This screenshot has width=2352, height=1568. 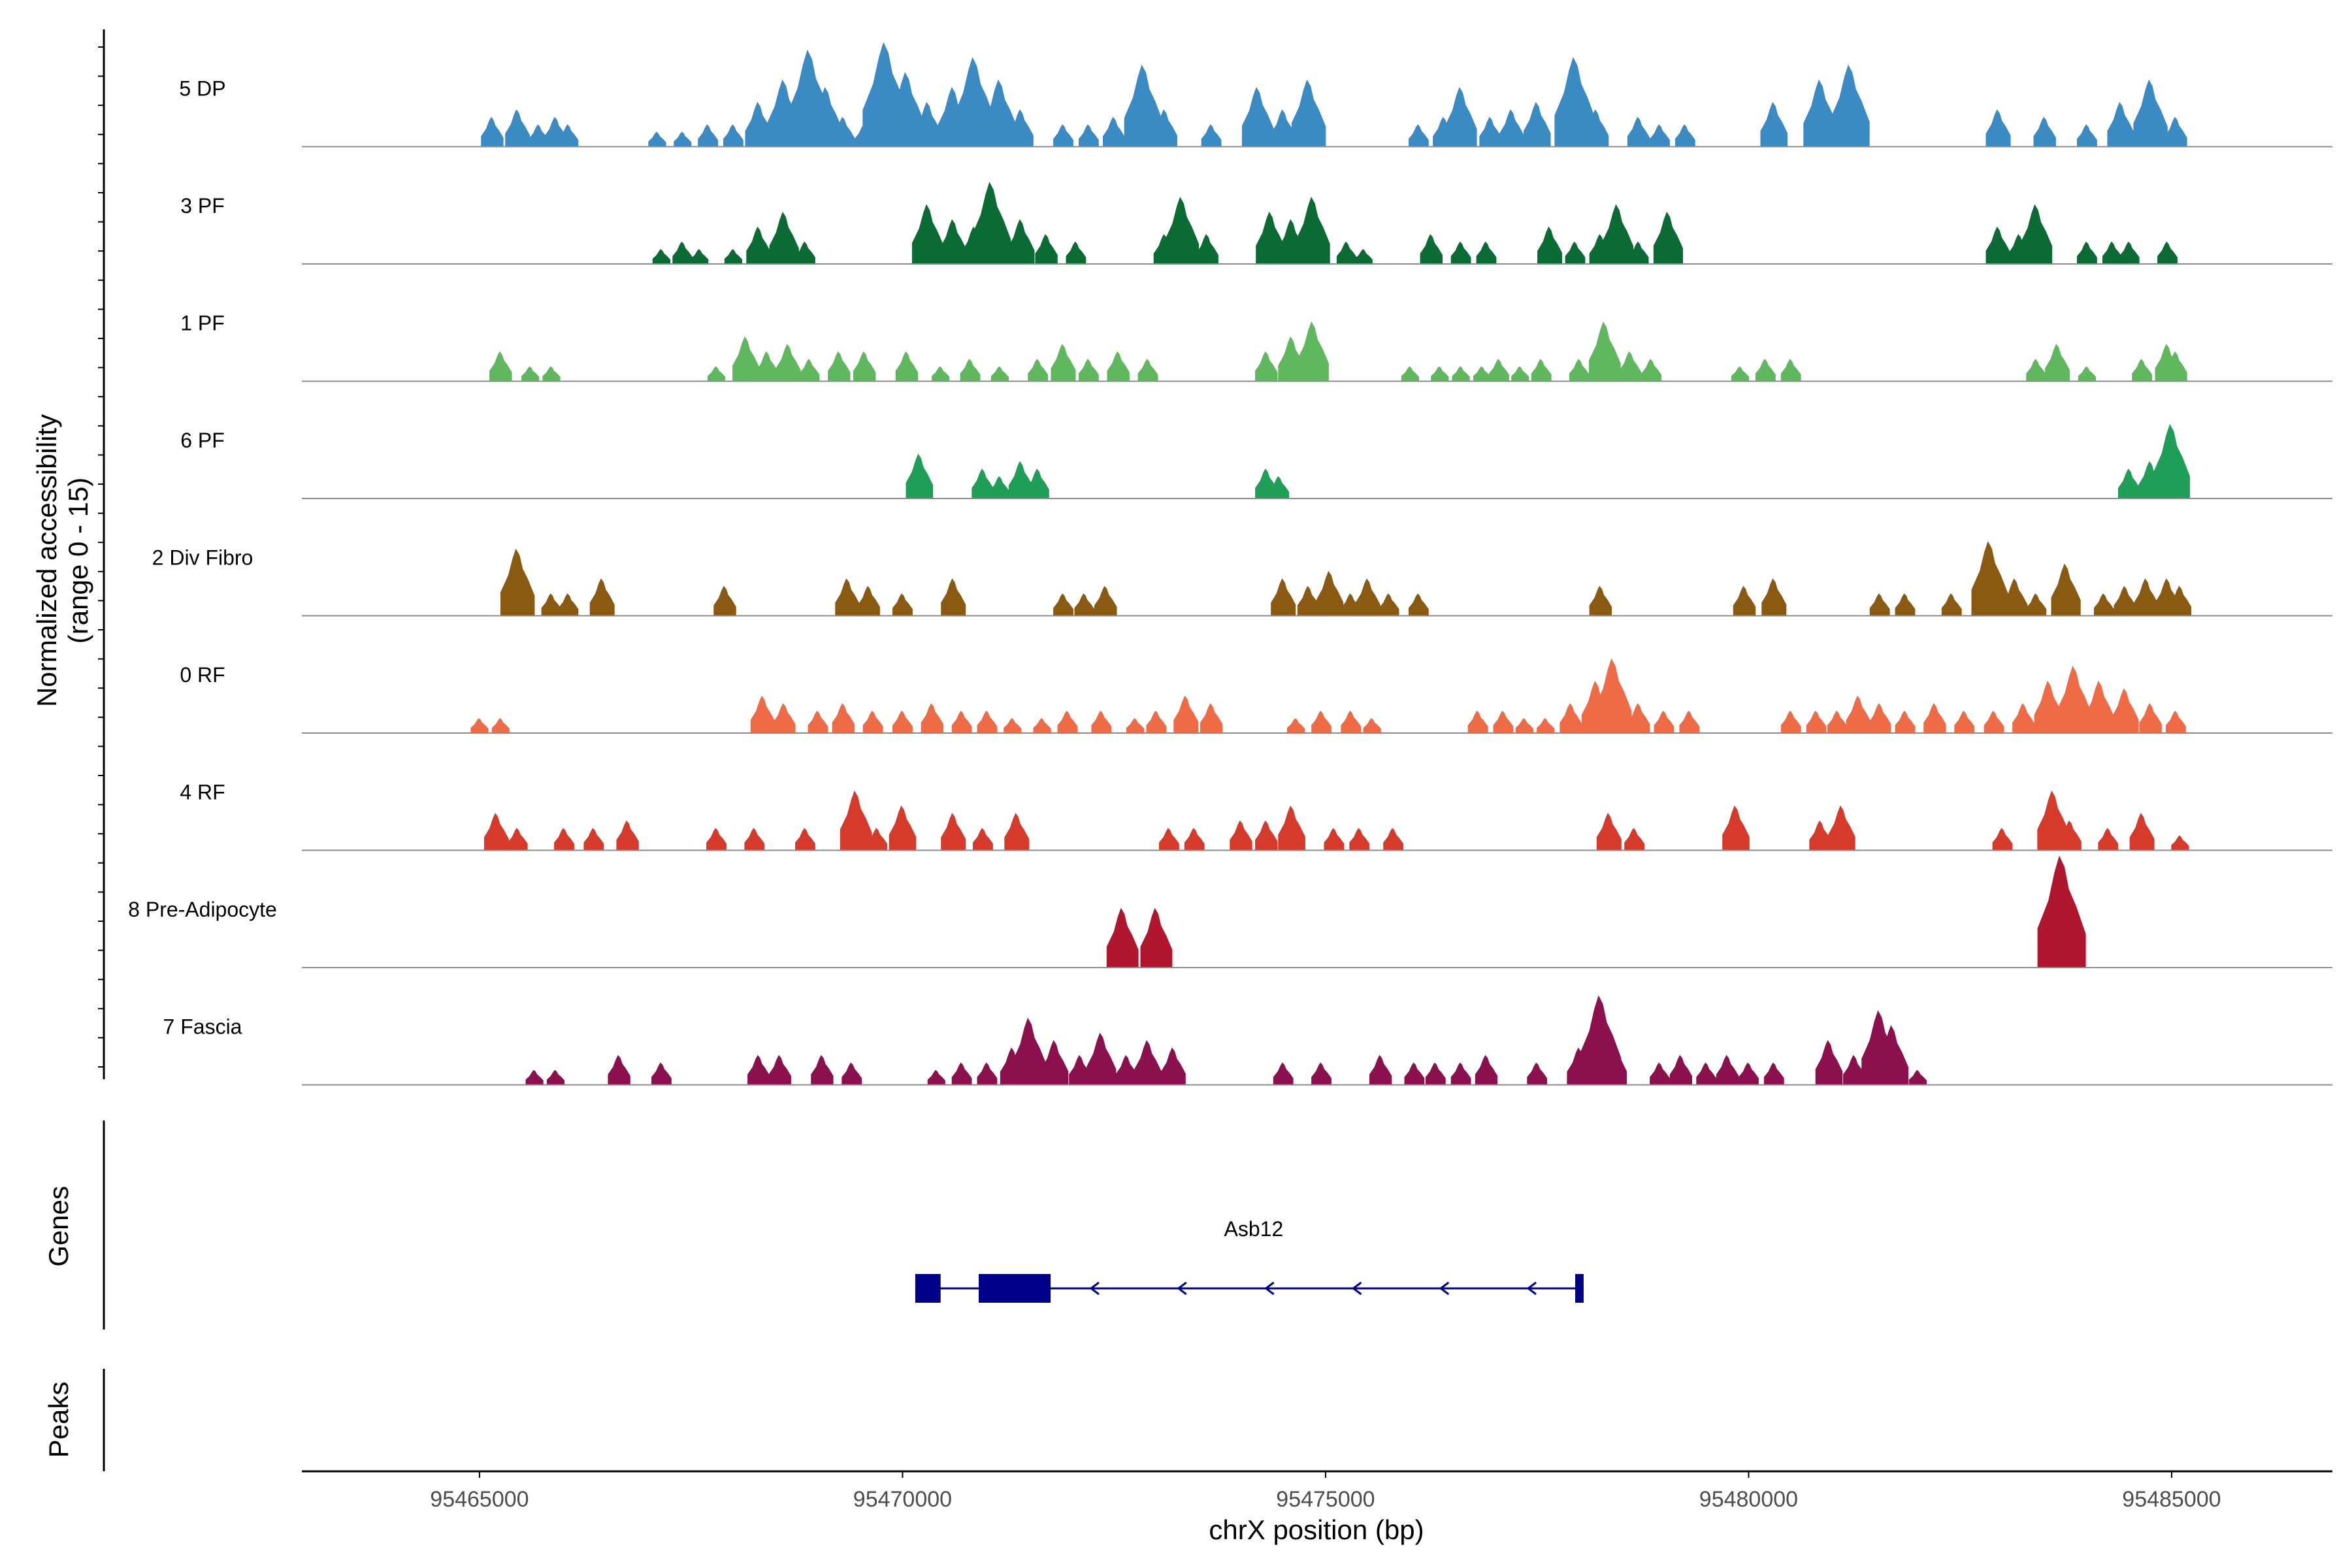 What do you see at coordinates (1256, 461) in the screenshot?
I see `track-6-pf: 6 PF` at bounding box center [1256, 461].